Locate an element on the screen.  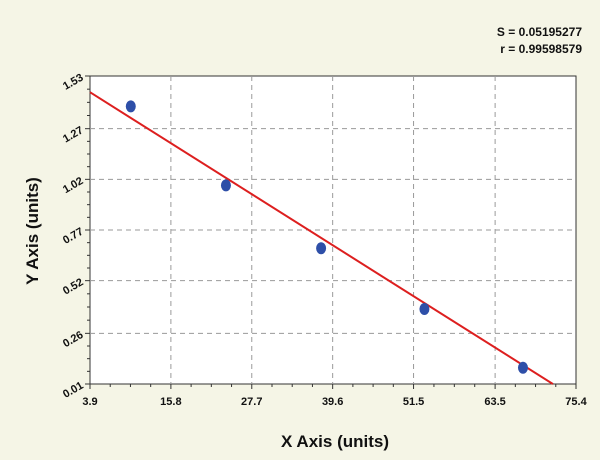
x-tick-label: 51.5 is located at coordinates (413, 402).